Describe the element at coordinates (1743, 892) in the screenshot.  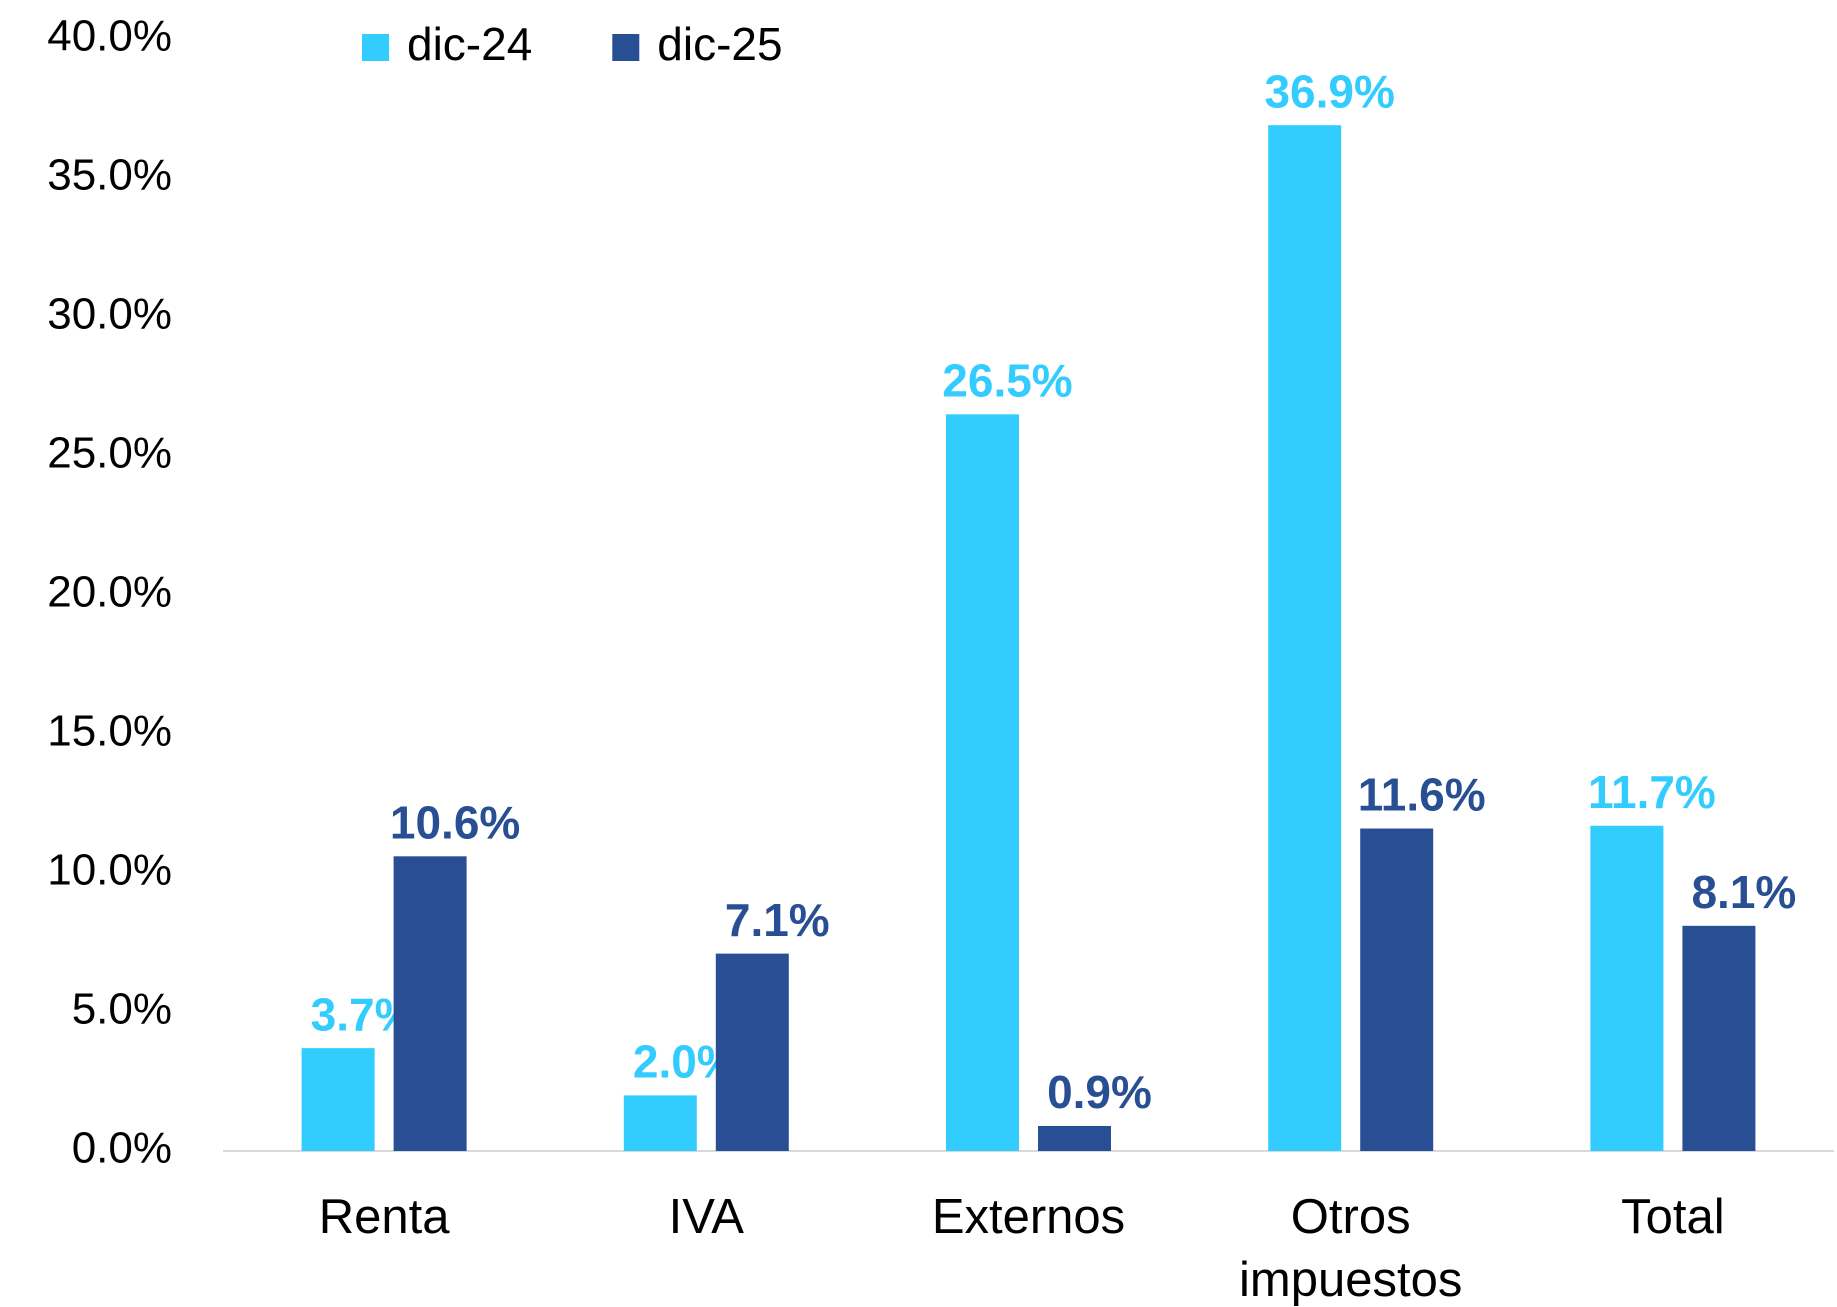
I see `data-label: 8.1%` at that location.